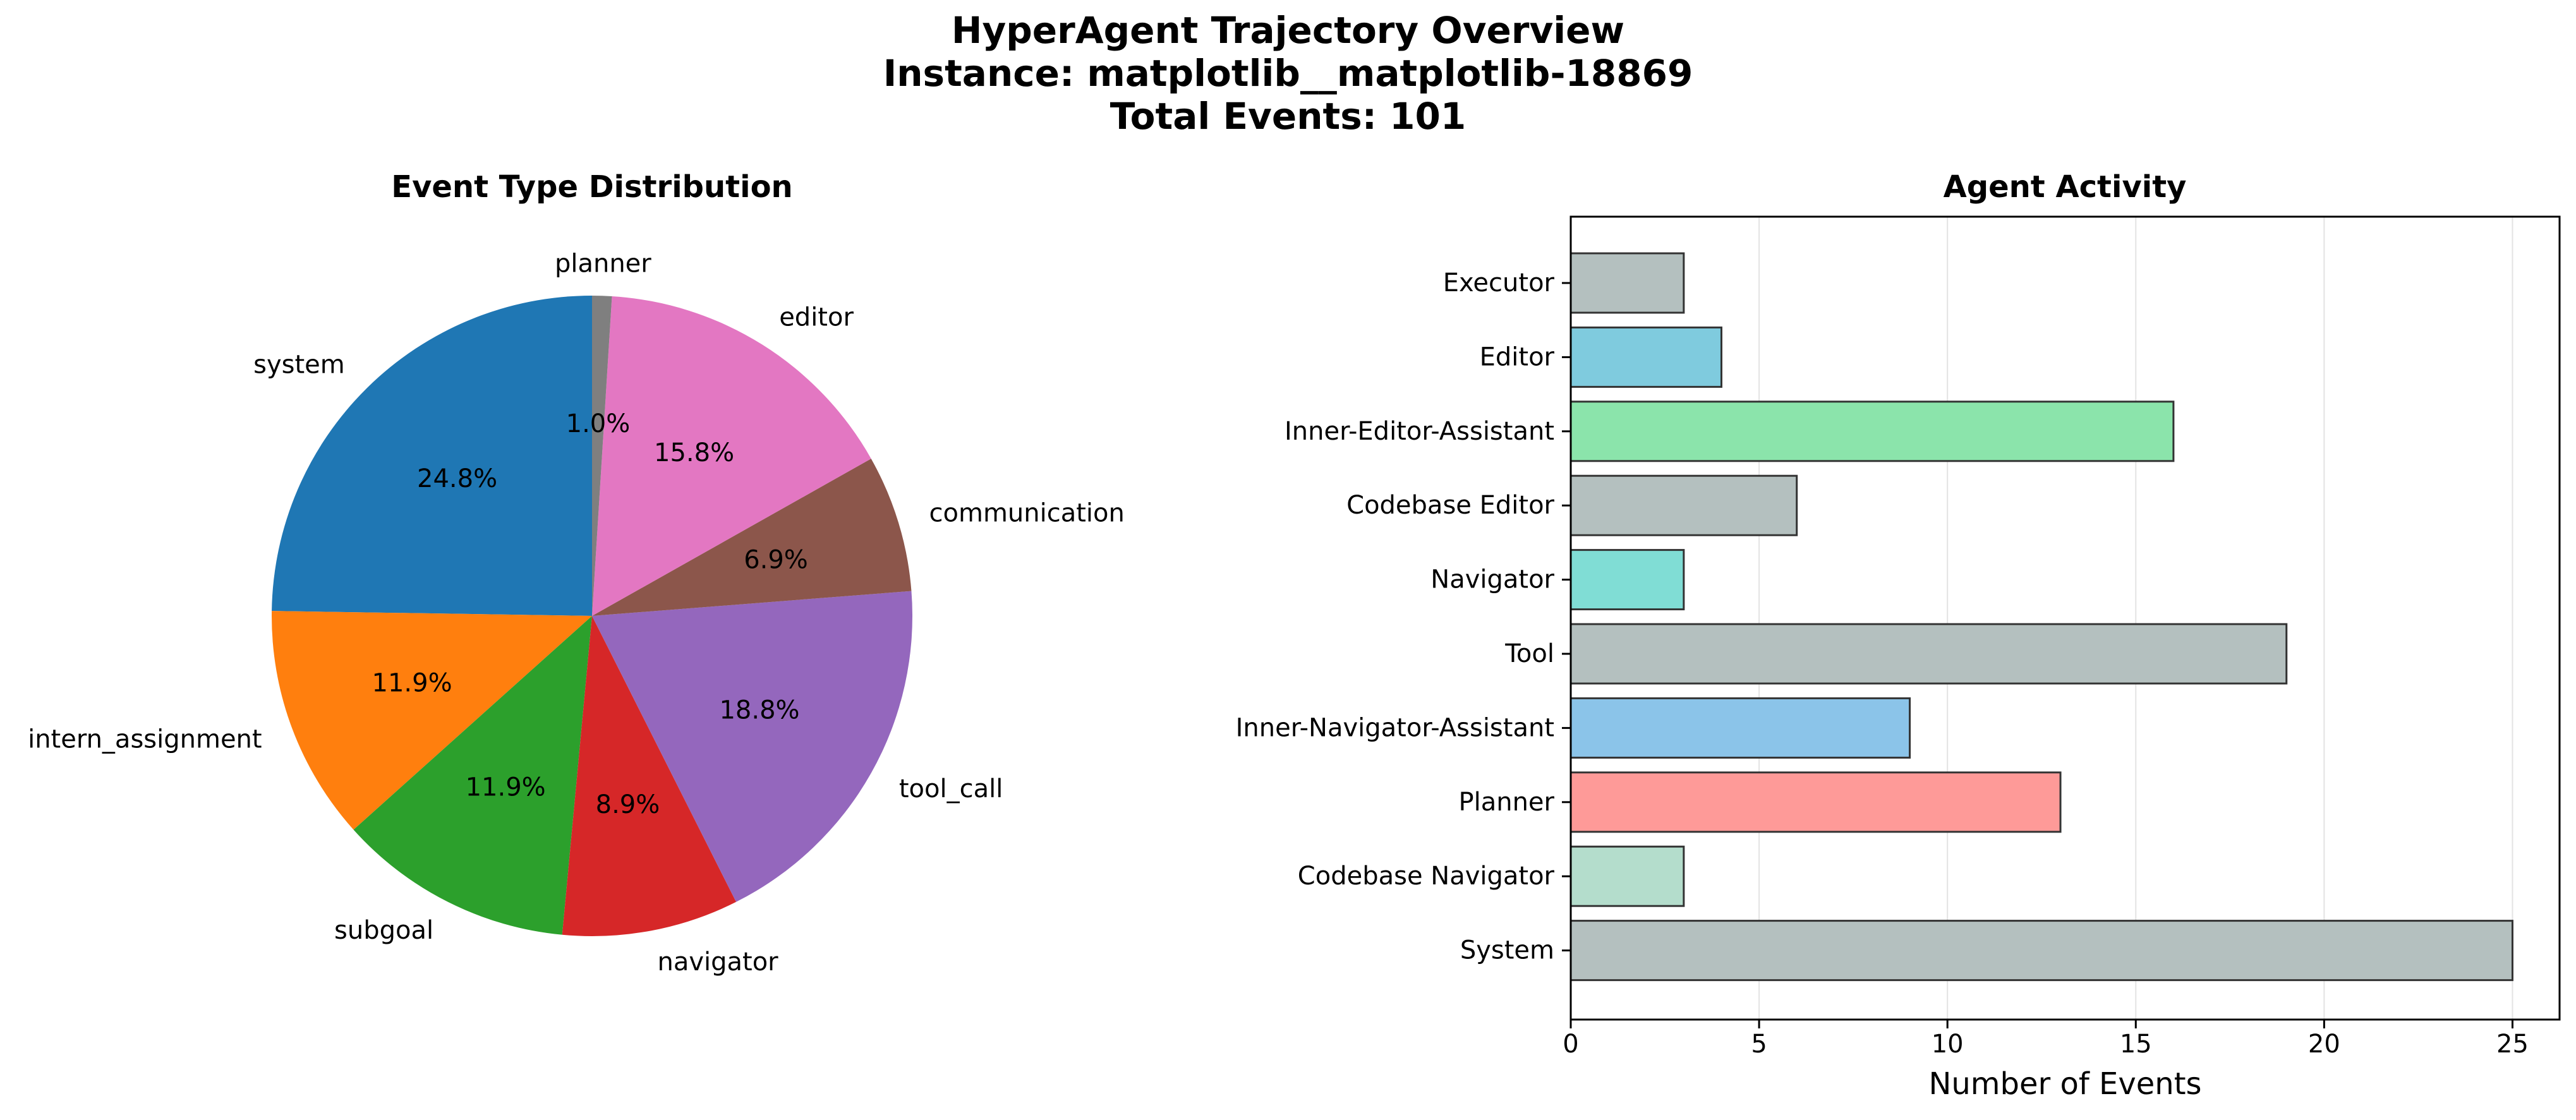  What do you see at coordinates (602, 456) in the screenshot?
I see `pie-slice-planner` at bounding box center [602, 456].